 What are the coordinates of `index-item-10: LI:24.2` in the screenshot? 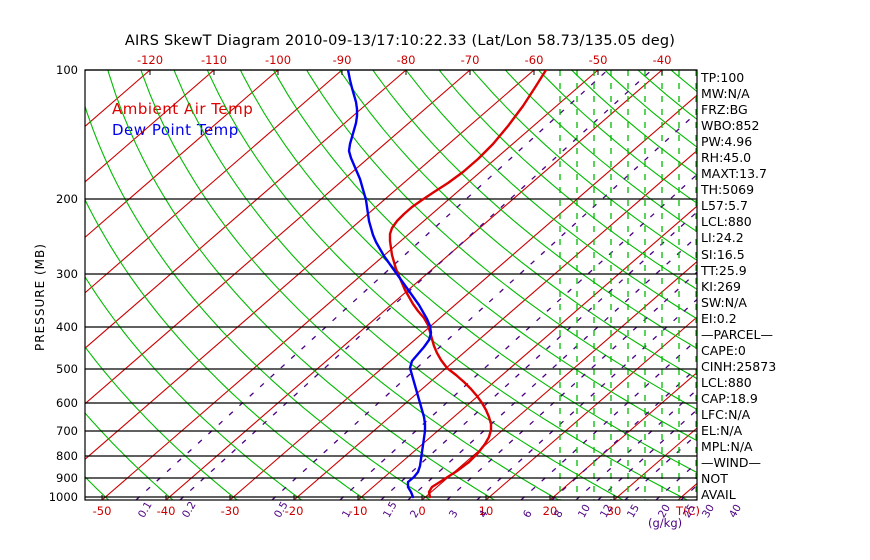 It's located at (722, 238).